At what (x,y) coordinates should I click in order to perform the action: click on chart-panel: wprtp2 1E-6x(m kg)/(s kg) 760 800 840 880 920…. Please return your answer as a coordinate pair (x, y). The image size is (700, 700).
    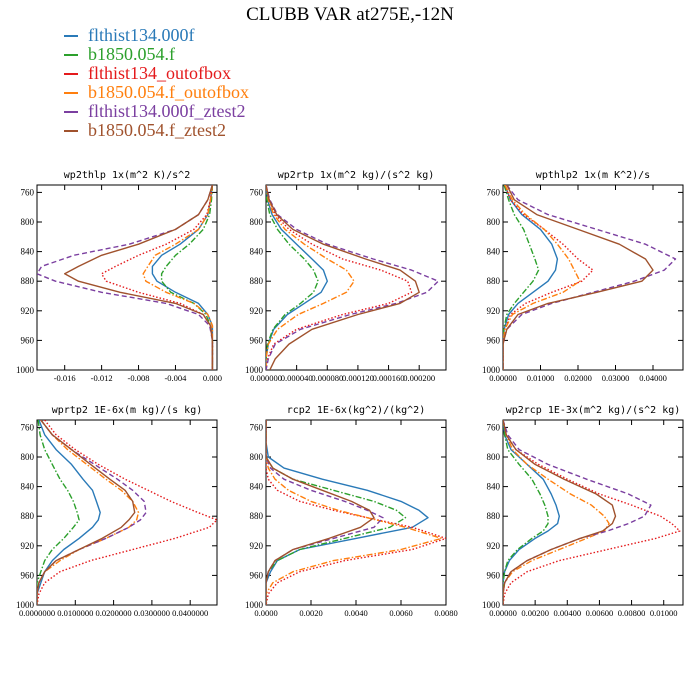
    Looking at the image, I should click on (117, 511).